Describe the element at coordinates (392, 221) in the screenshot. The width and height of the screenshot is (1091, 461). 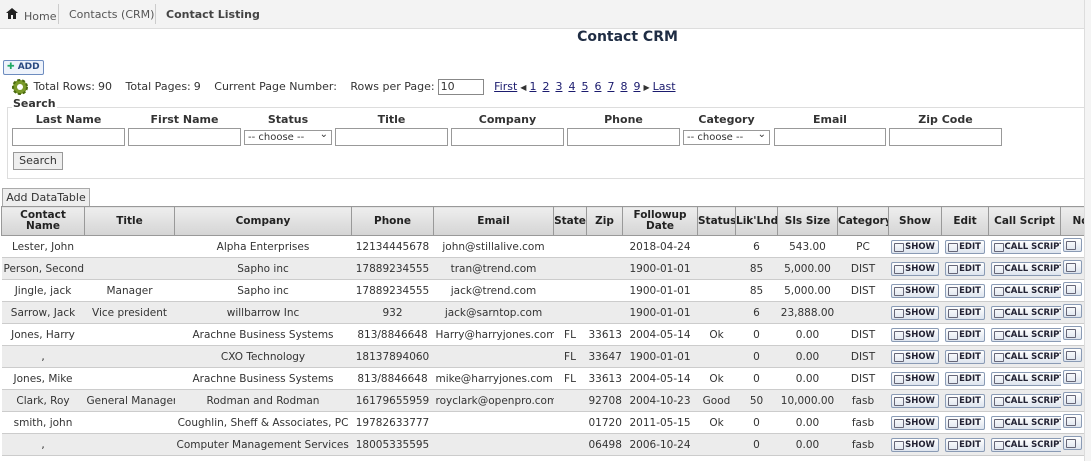
I see `column-header: Phone` at that location.